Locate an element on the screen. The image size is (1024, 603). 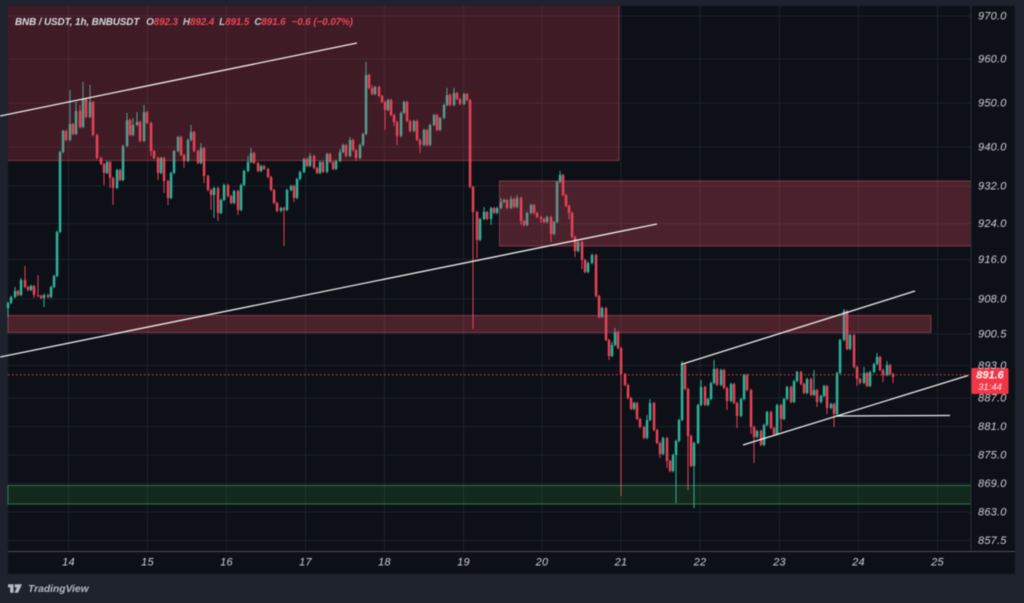
svg-text: 950.0 is located at coordinates (992, 104).